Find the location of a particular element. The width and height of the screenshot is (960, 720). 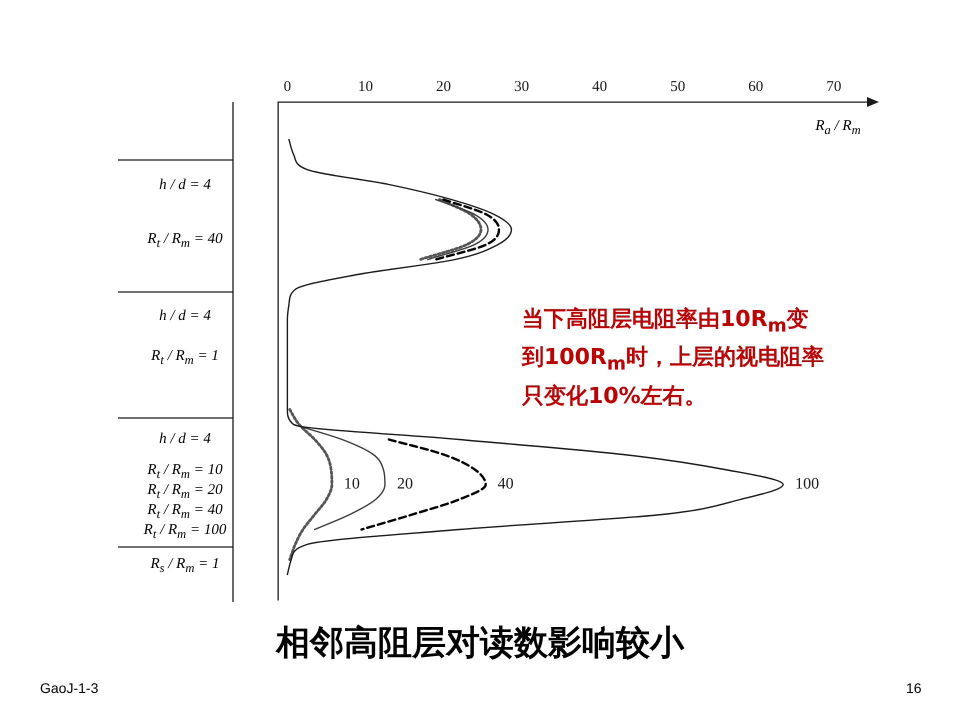

series-label: 100 is located at coordinates (807, 484).